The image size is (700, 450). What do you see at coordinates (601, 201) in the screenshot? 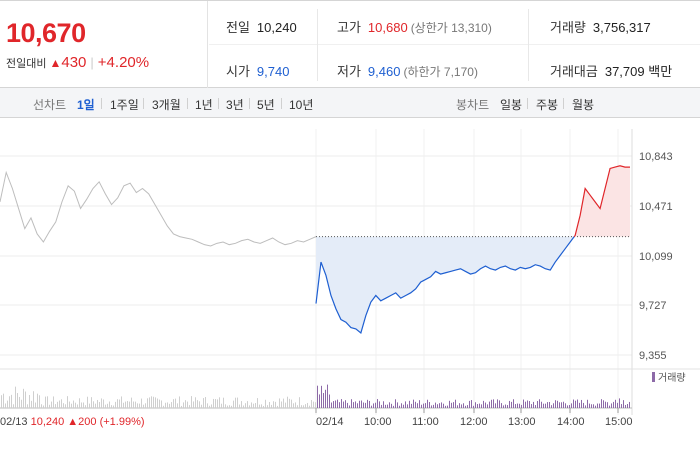
I see `today-line-up` at bounding box center [601, 201].